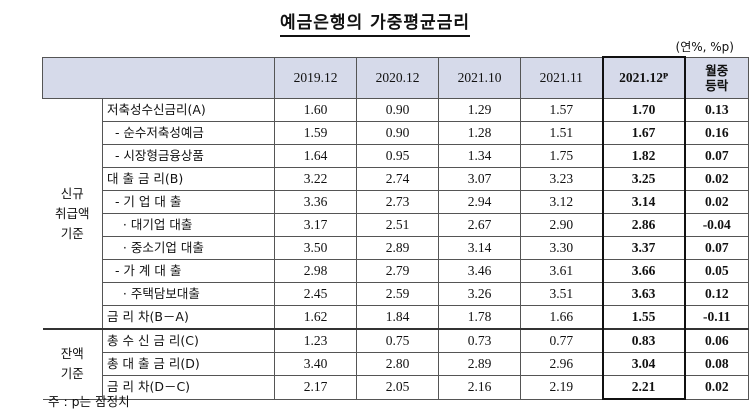  What do you see at coordinates (716, 340) in the screenshot?
I see `cell-value-change: 0.06` at bounding box center [716, 340].